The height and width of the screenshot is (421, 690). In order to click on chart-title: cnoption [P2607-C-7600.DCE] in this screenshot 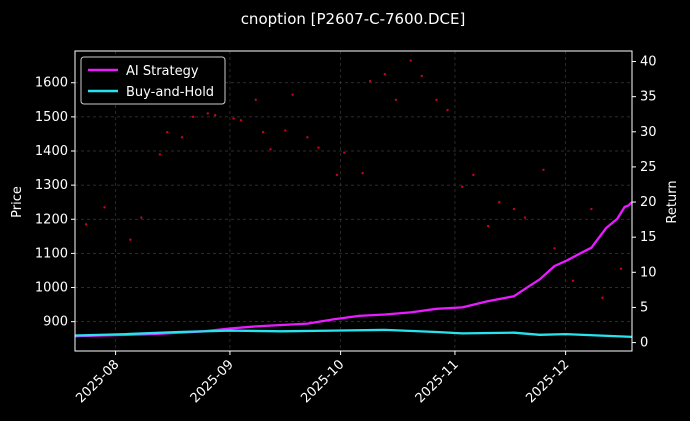, I will do `click(353, 19)`.